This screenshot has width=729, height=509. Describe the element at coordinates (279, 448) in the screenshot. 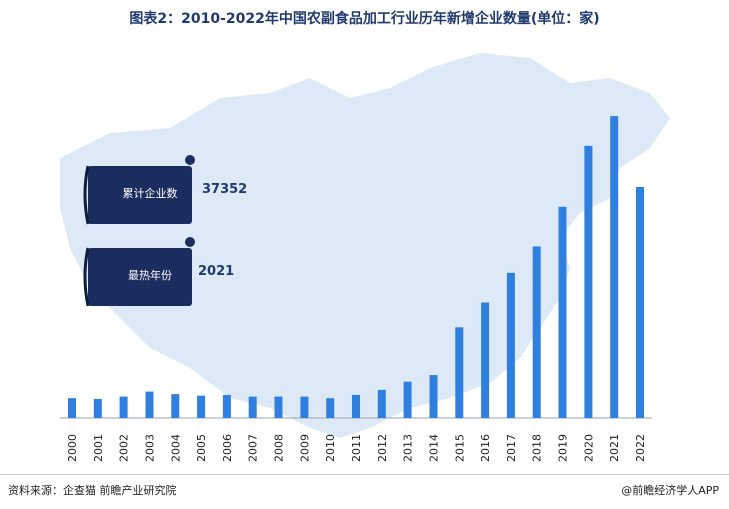

I see `x-tick-label-2008: 2008` at that location.